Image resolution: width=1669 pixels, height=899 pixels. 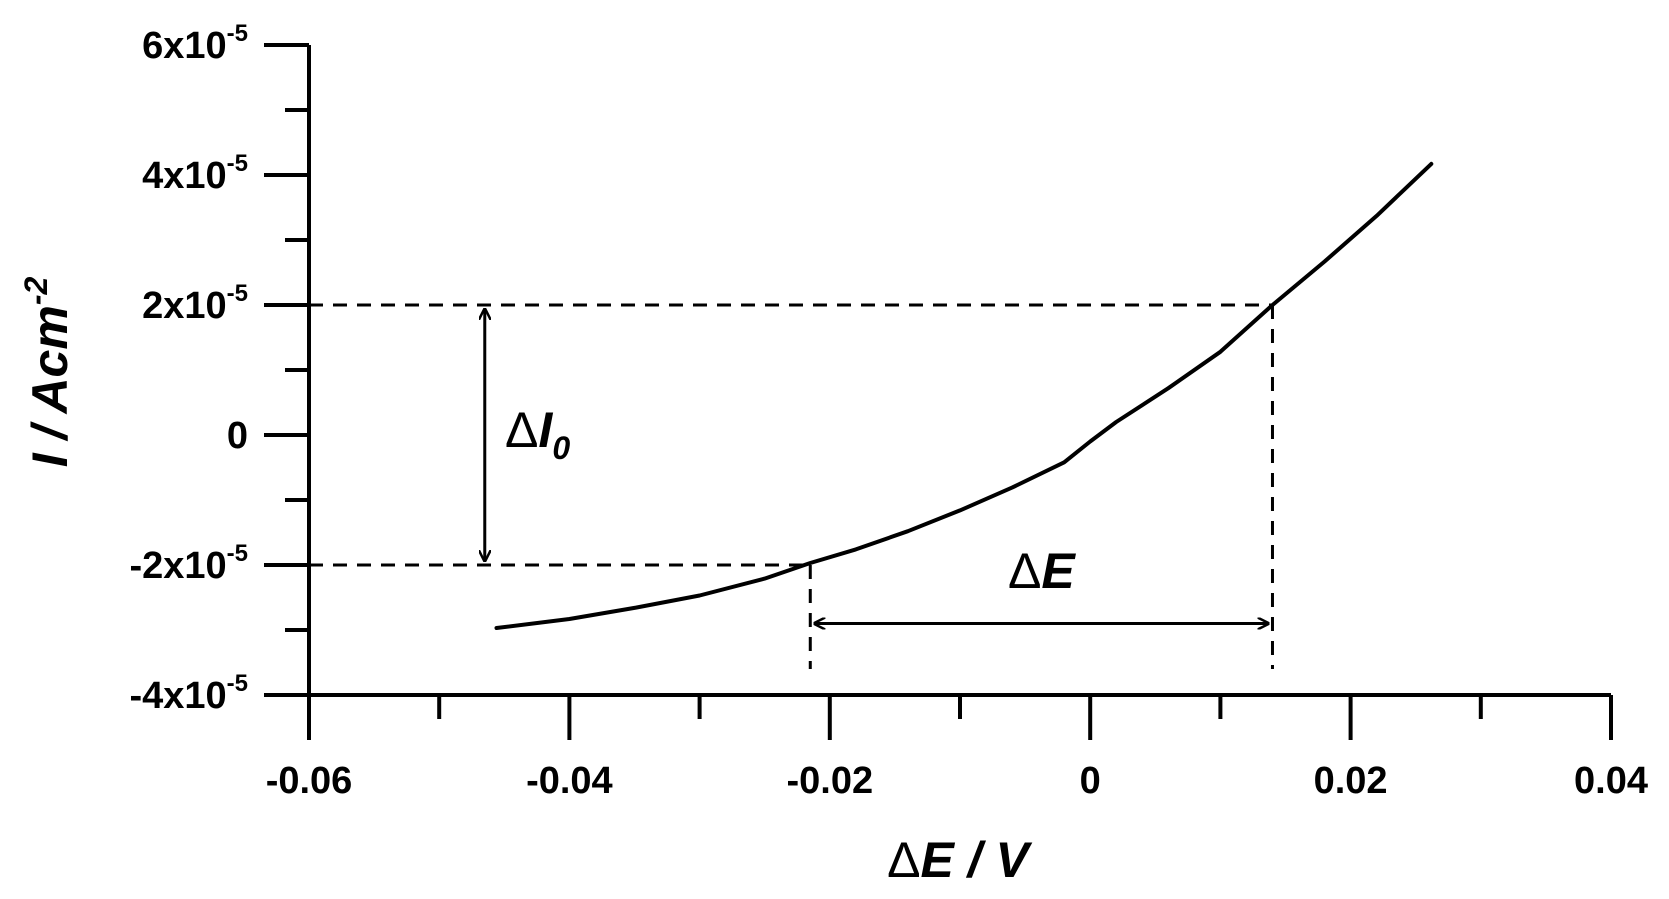 What do you see at coordinates (1024, 571) in the screenshot?
I see `delta-e-delta: Δ` at bounding box center [1024, 571].